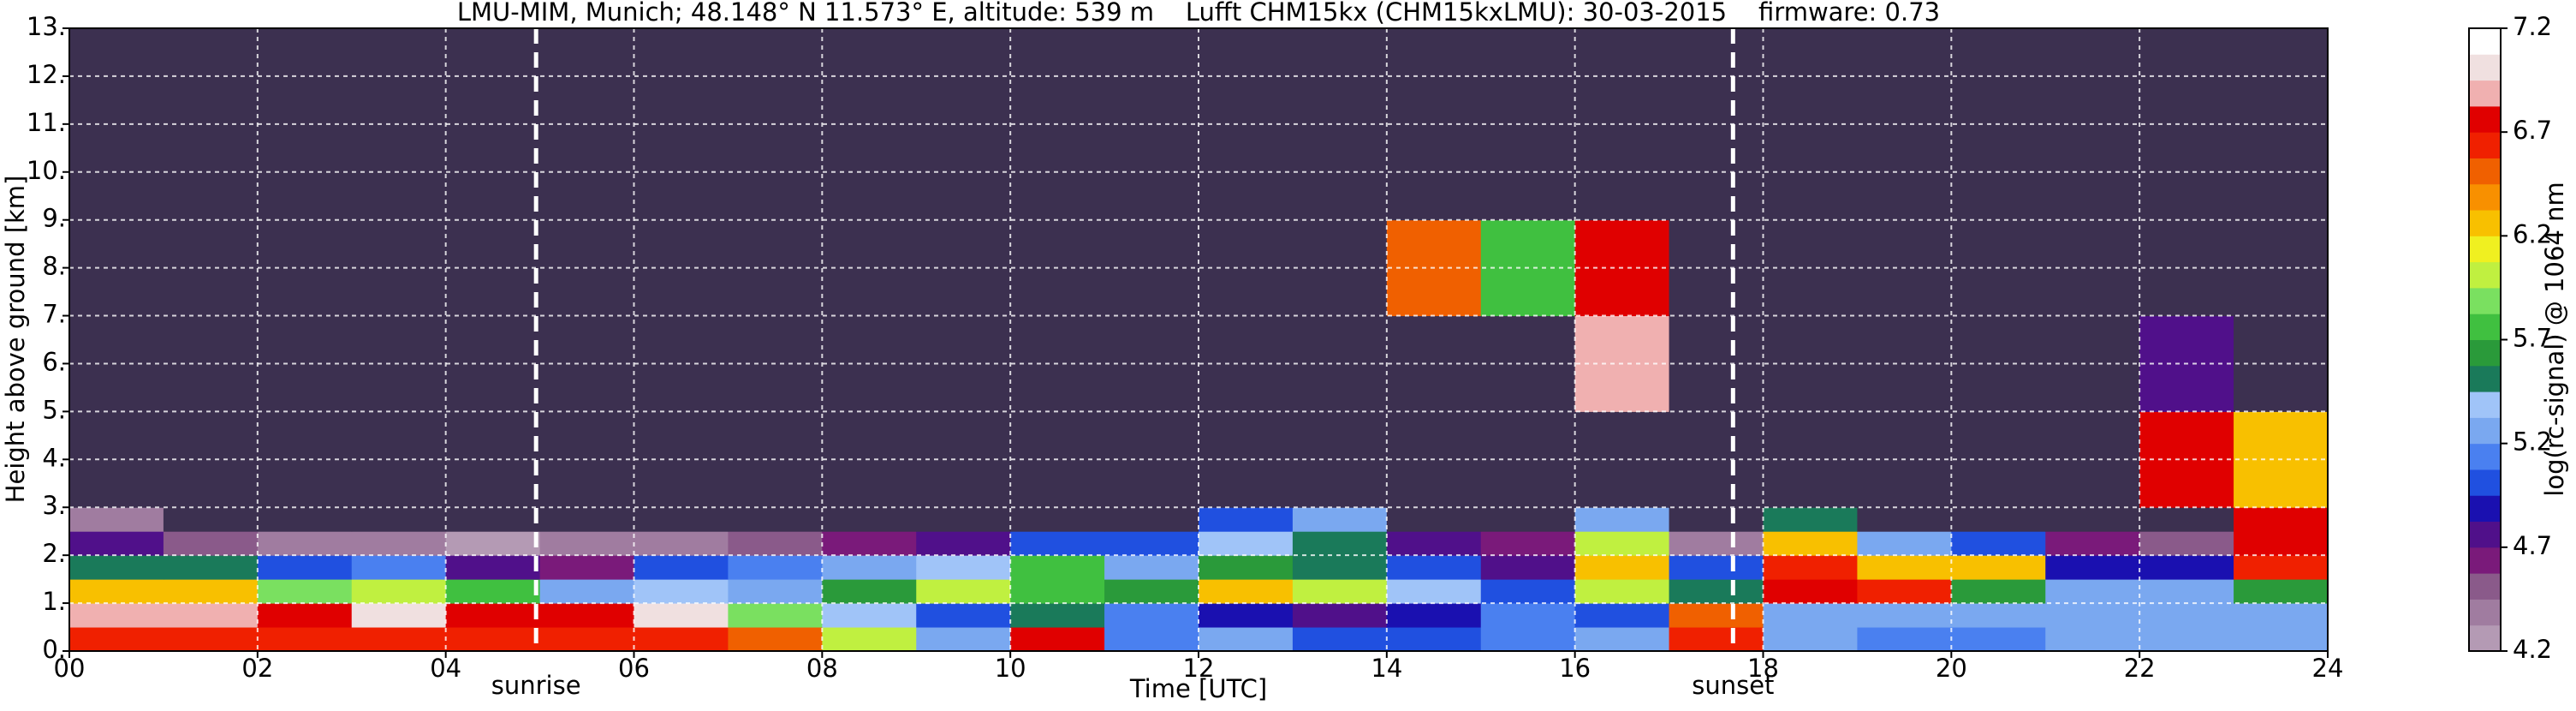  What do you see at coordinates (1763, 669) in the screenshot?
I see `x-tick-label: 18` at bounding box center [1763, 669].